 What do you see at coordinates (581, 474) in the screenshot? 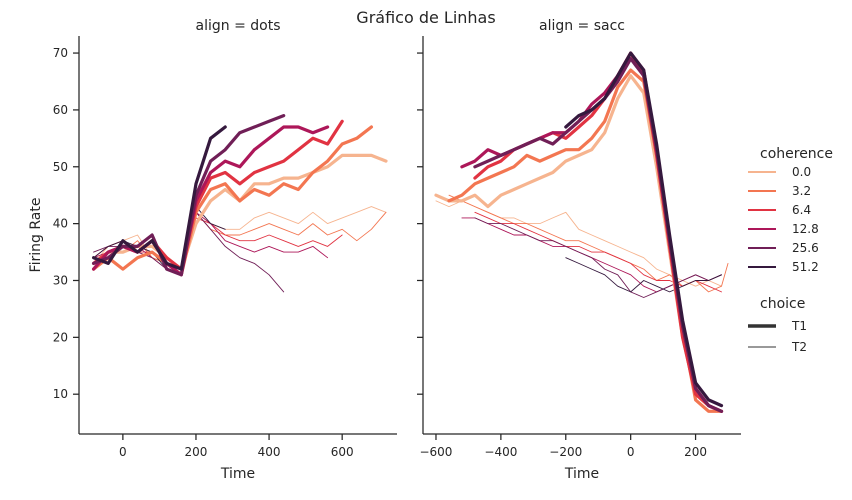
I see `x-axis-label-sacc: Time` at bounding box center [581, 474].